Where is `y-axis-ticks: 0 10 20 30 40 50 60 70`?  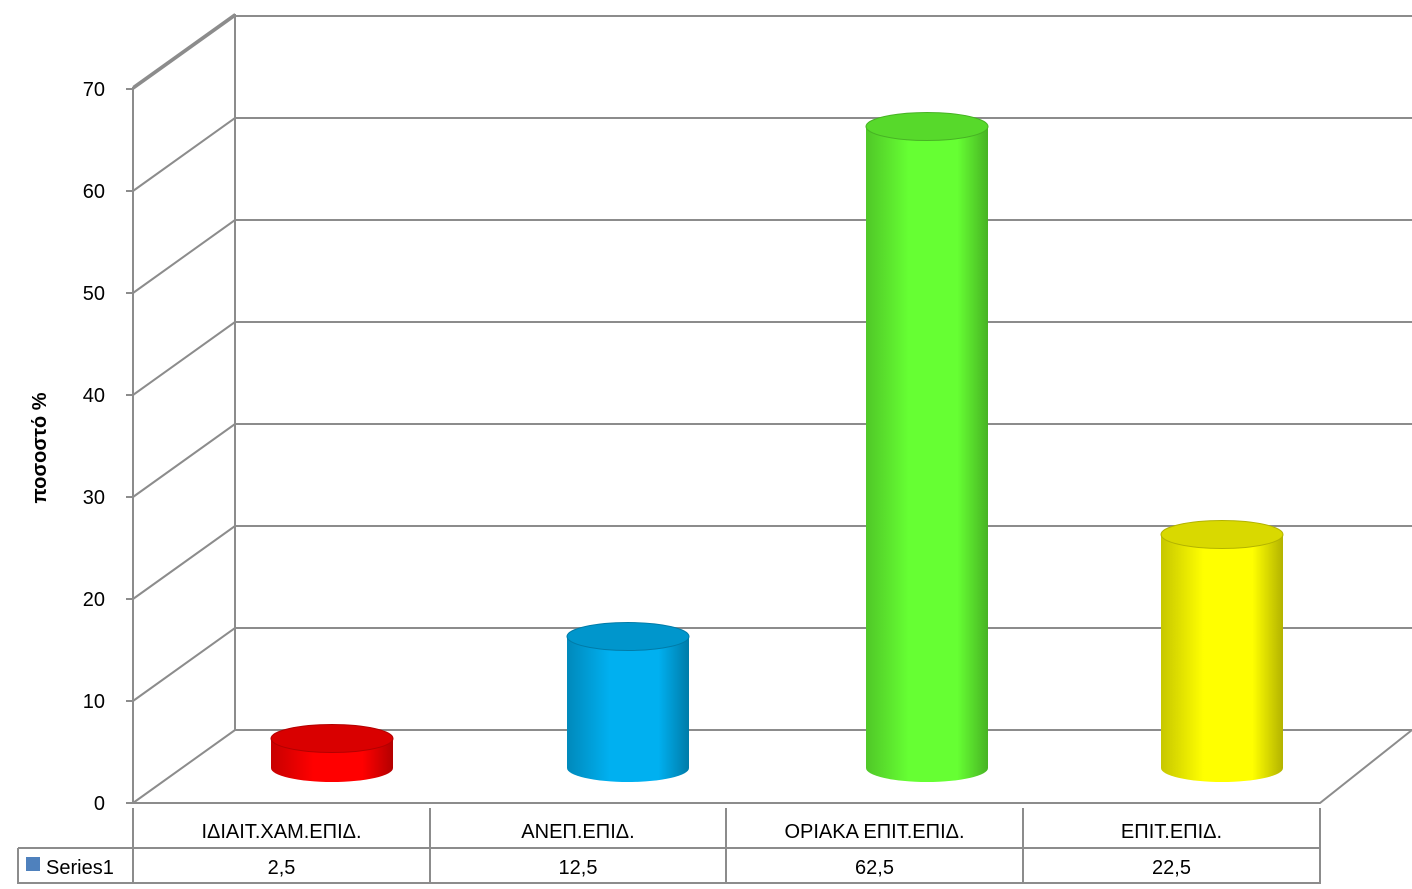 y-axis-ticks: 0 10 20 30 40 50 60 70 is located at coordinates (108, 447).